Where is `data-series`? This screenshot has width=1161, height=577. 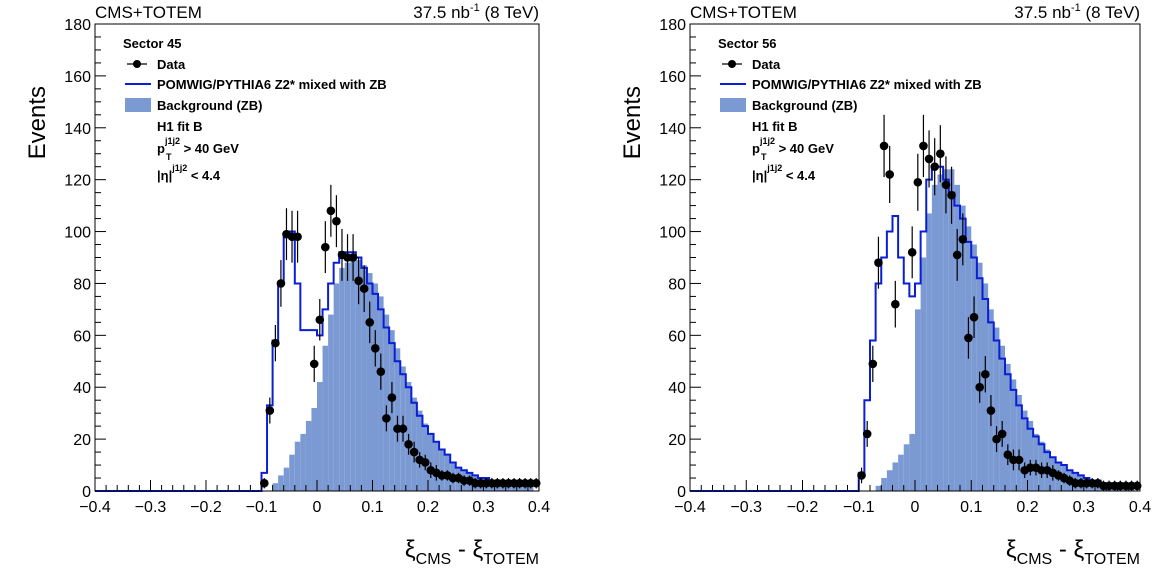
data-series is located at coordinates (400, 336).